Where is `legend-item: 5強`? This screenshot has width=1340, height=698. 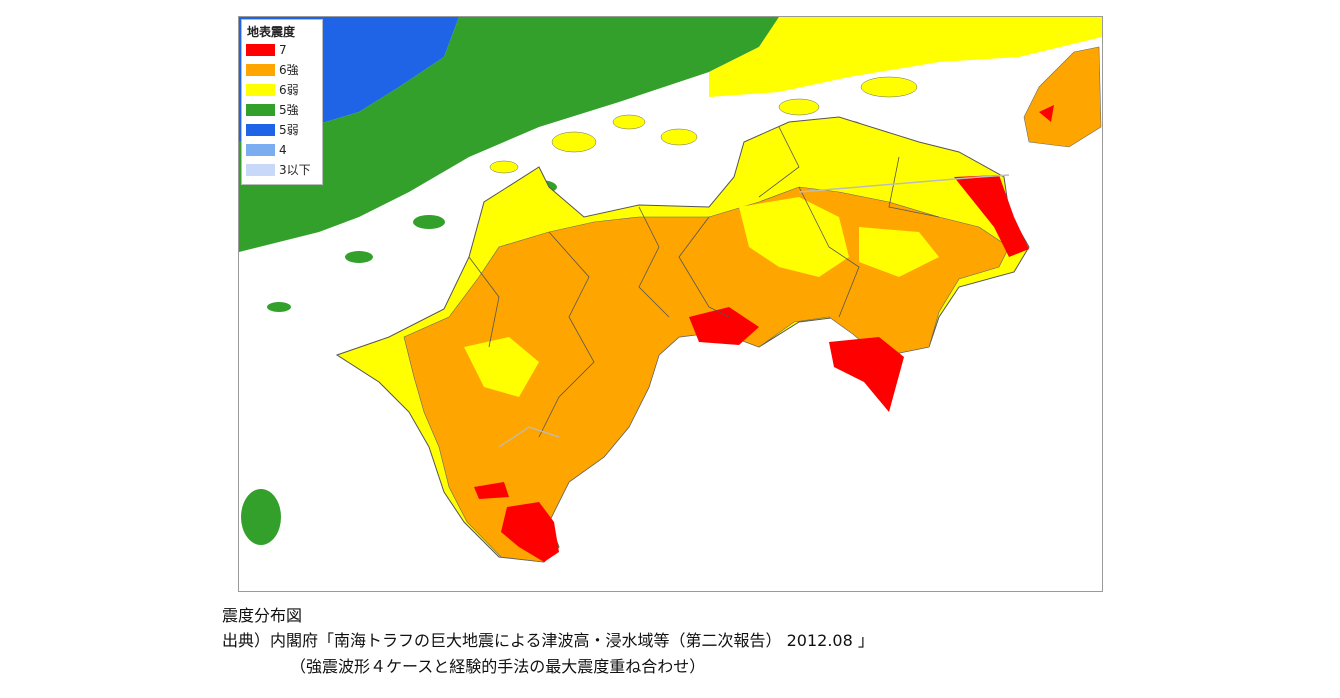 legend-item: 5強 is located at coordinates (284, 110).